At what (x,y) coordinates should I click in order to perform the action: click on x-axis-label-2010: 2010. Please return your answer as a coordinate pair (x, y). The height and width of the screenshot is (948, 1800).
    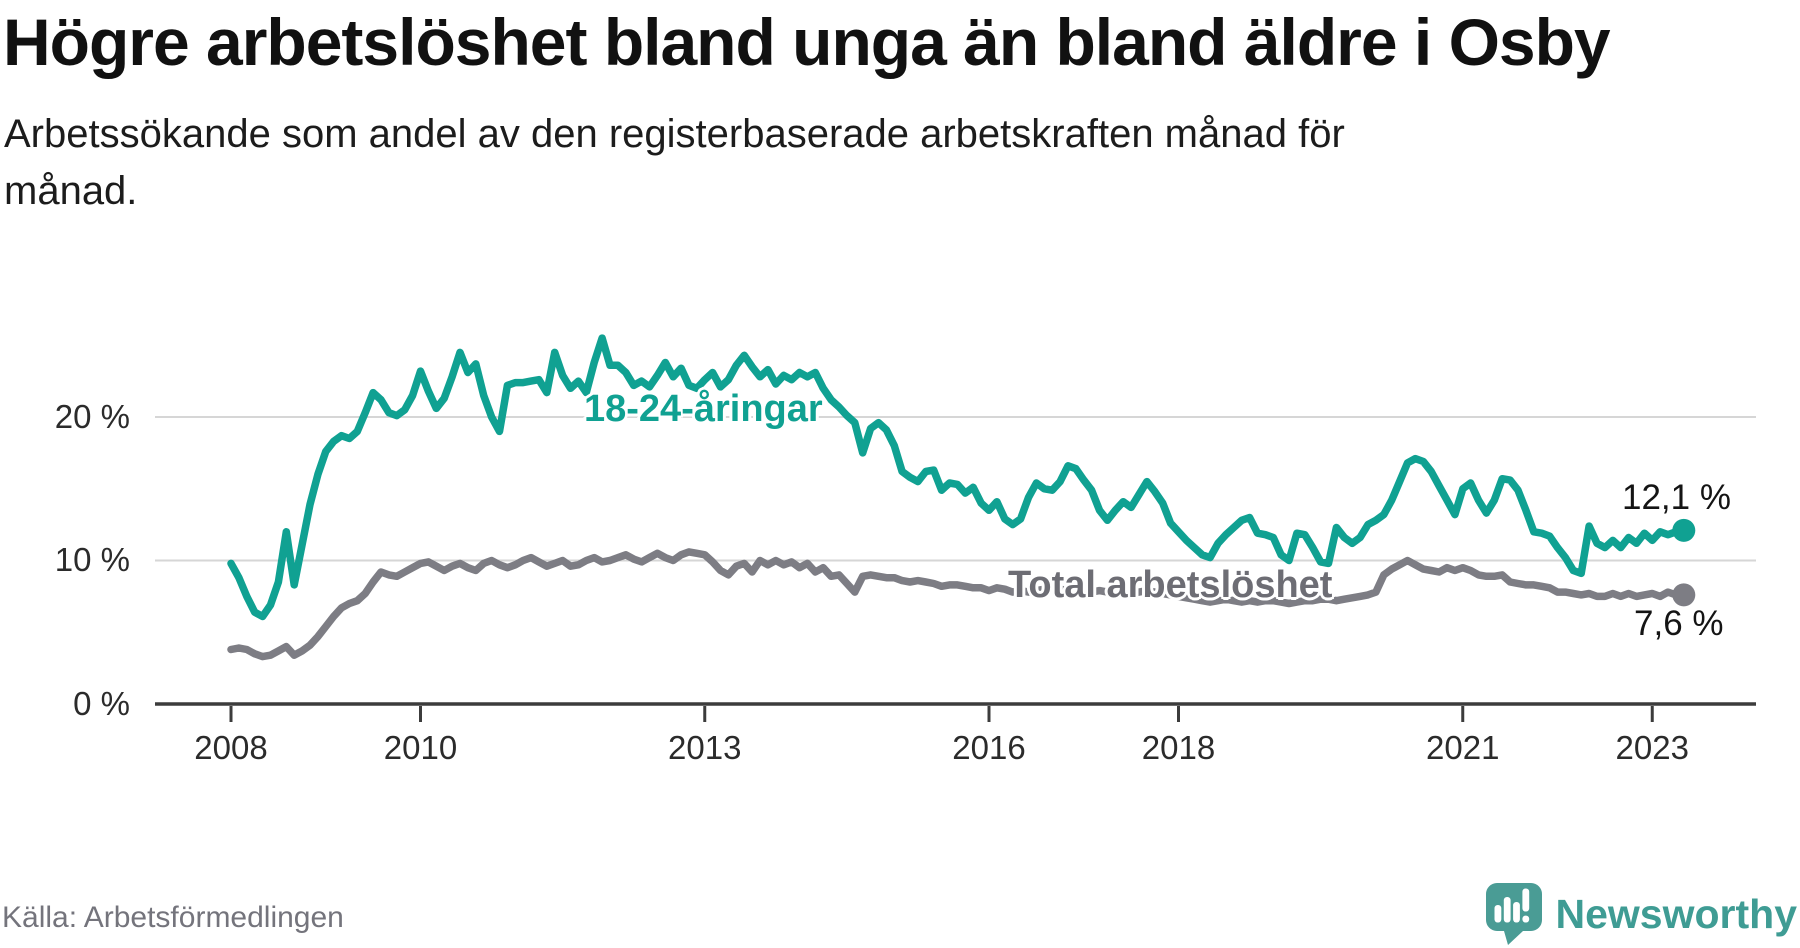
    Looking at the image, I should click on (420, 747).